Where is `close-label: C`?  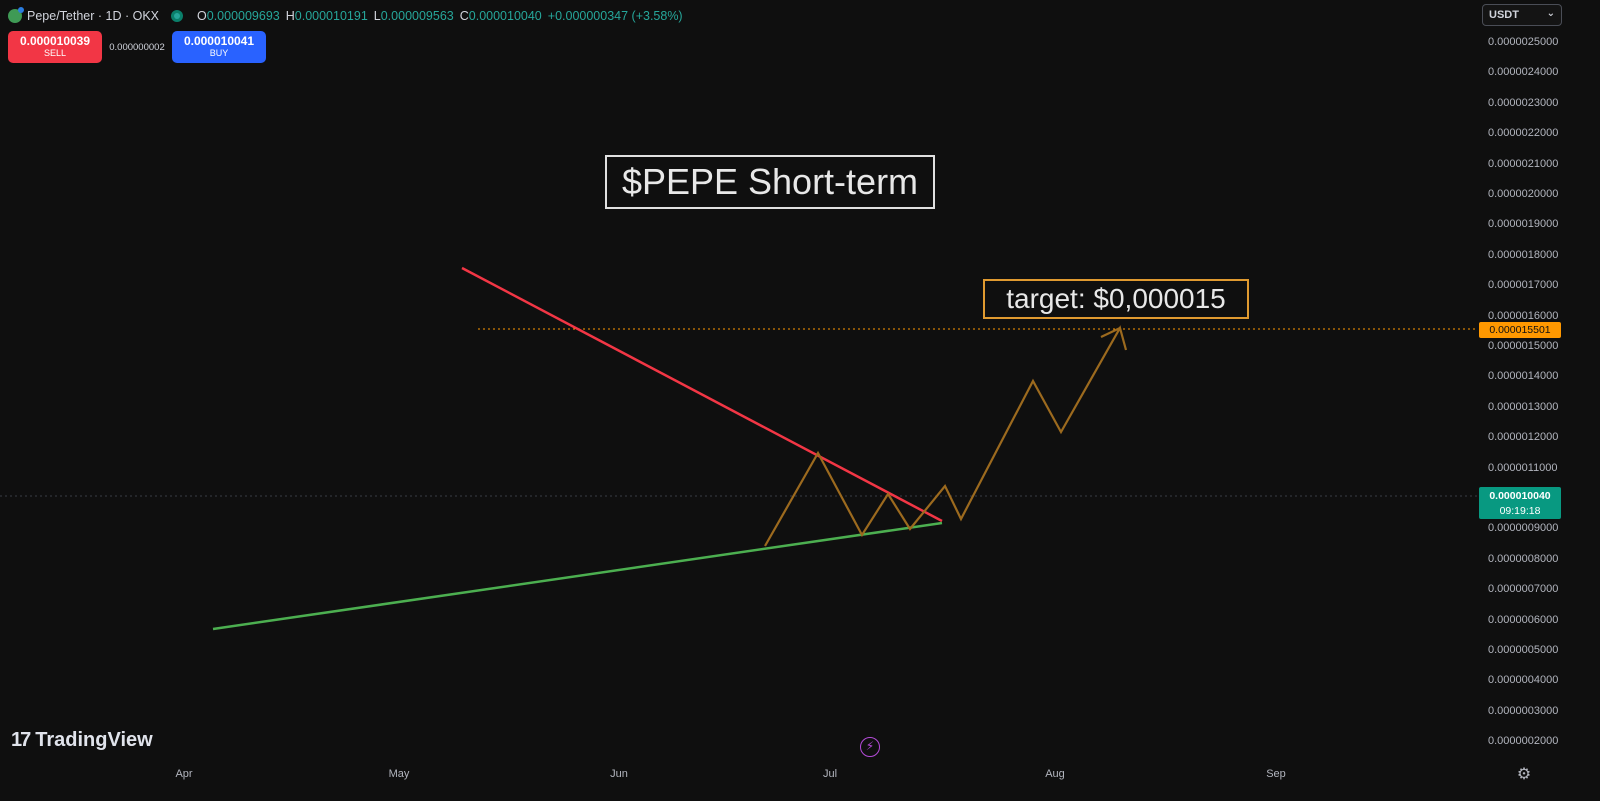
close-label: C is located at coordinates (464, 16).